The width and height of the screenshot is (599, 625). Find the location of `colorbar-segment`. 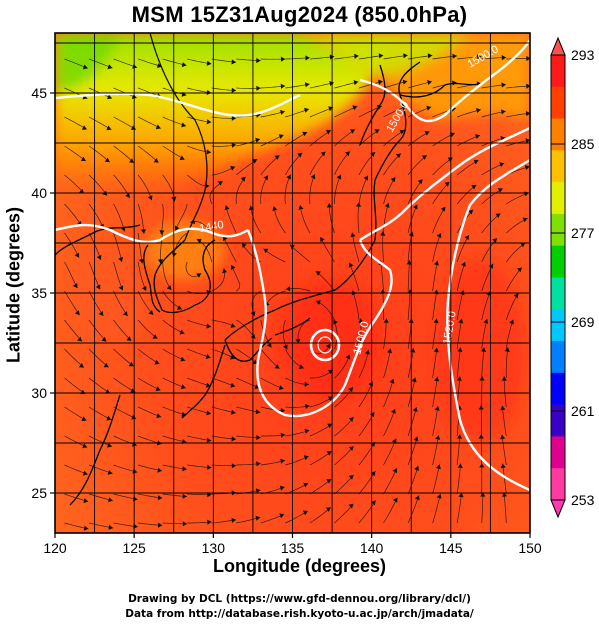

colorbar-segment is located at coordinates (558, 134).